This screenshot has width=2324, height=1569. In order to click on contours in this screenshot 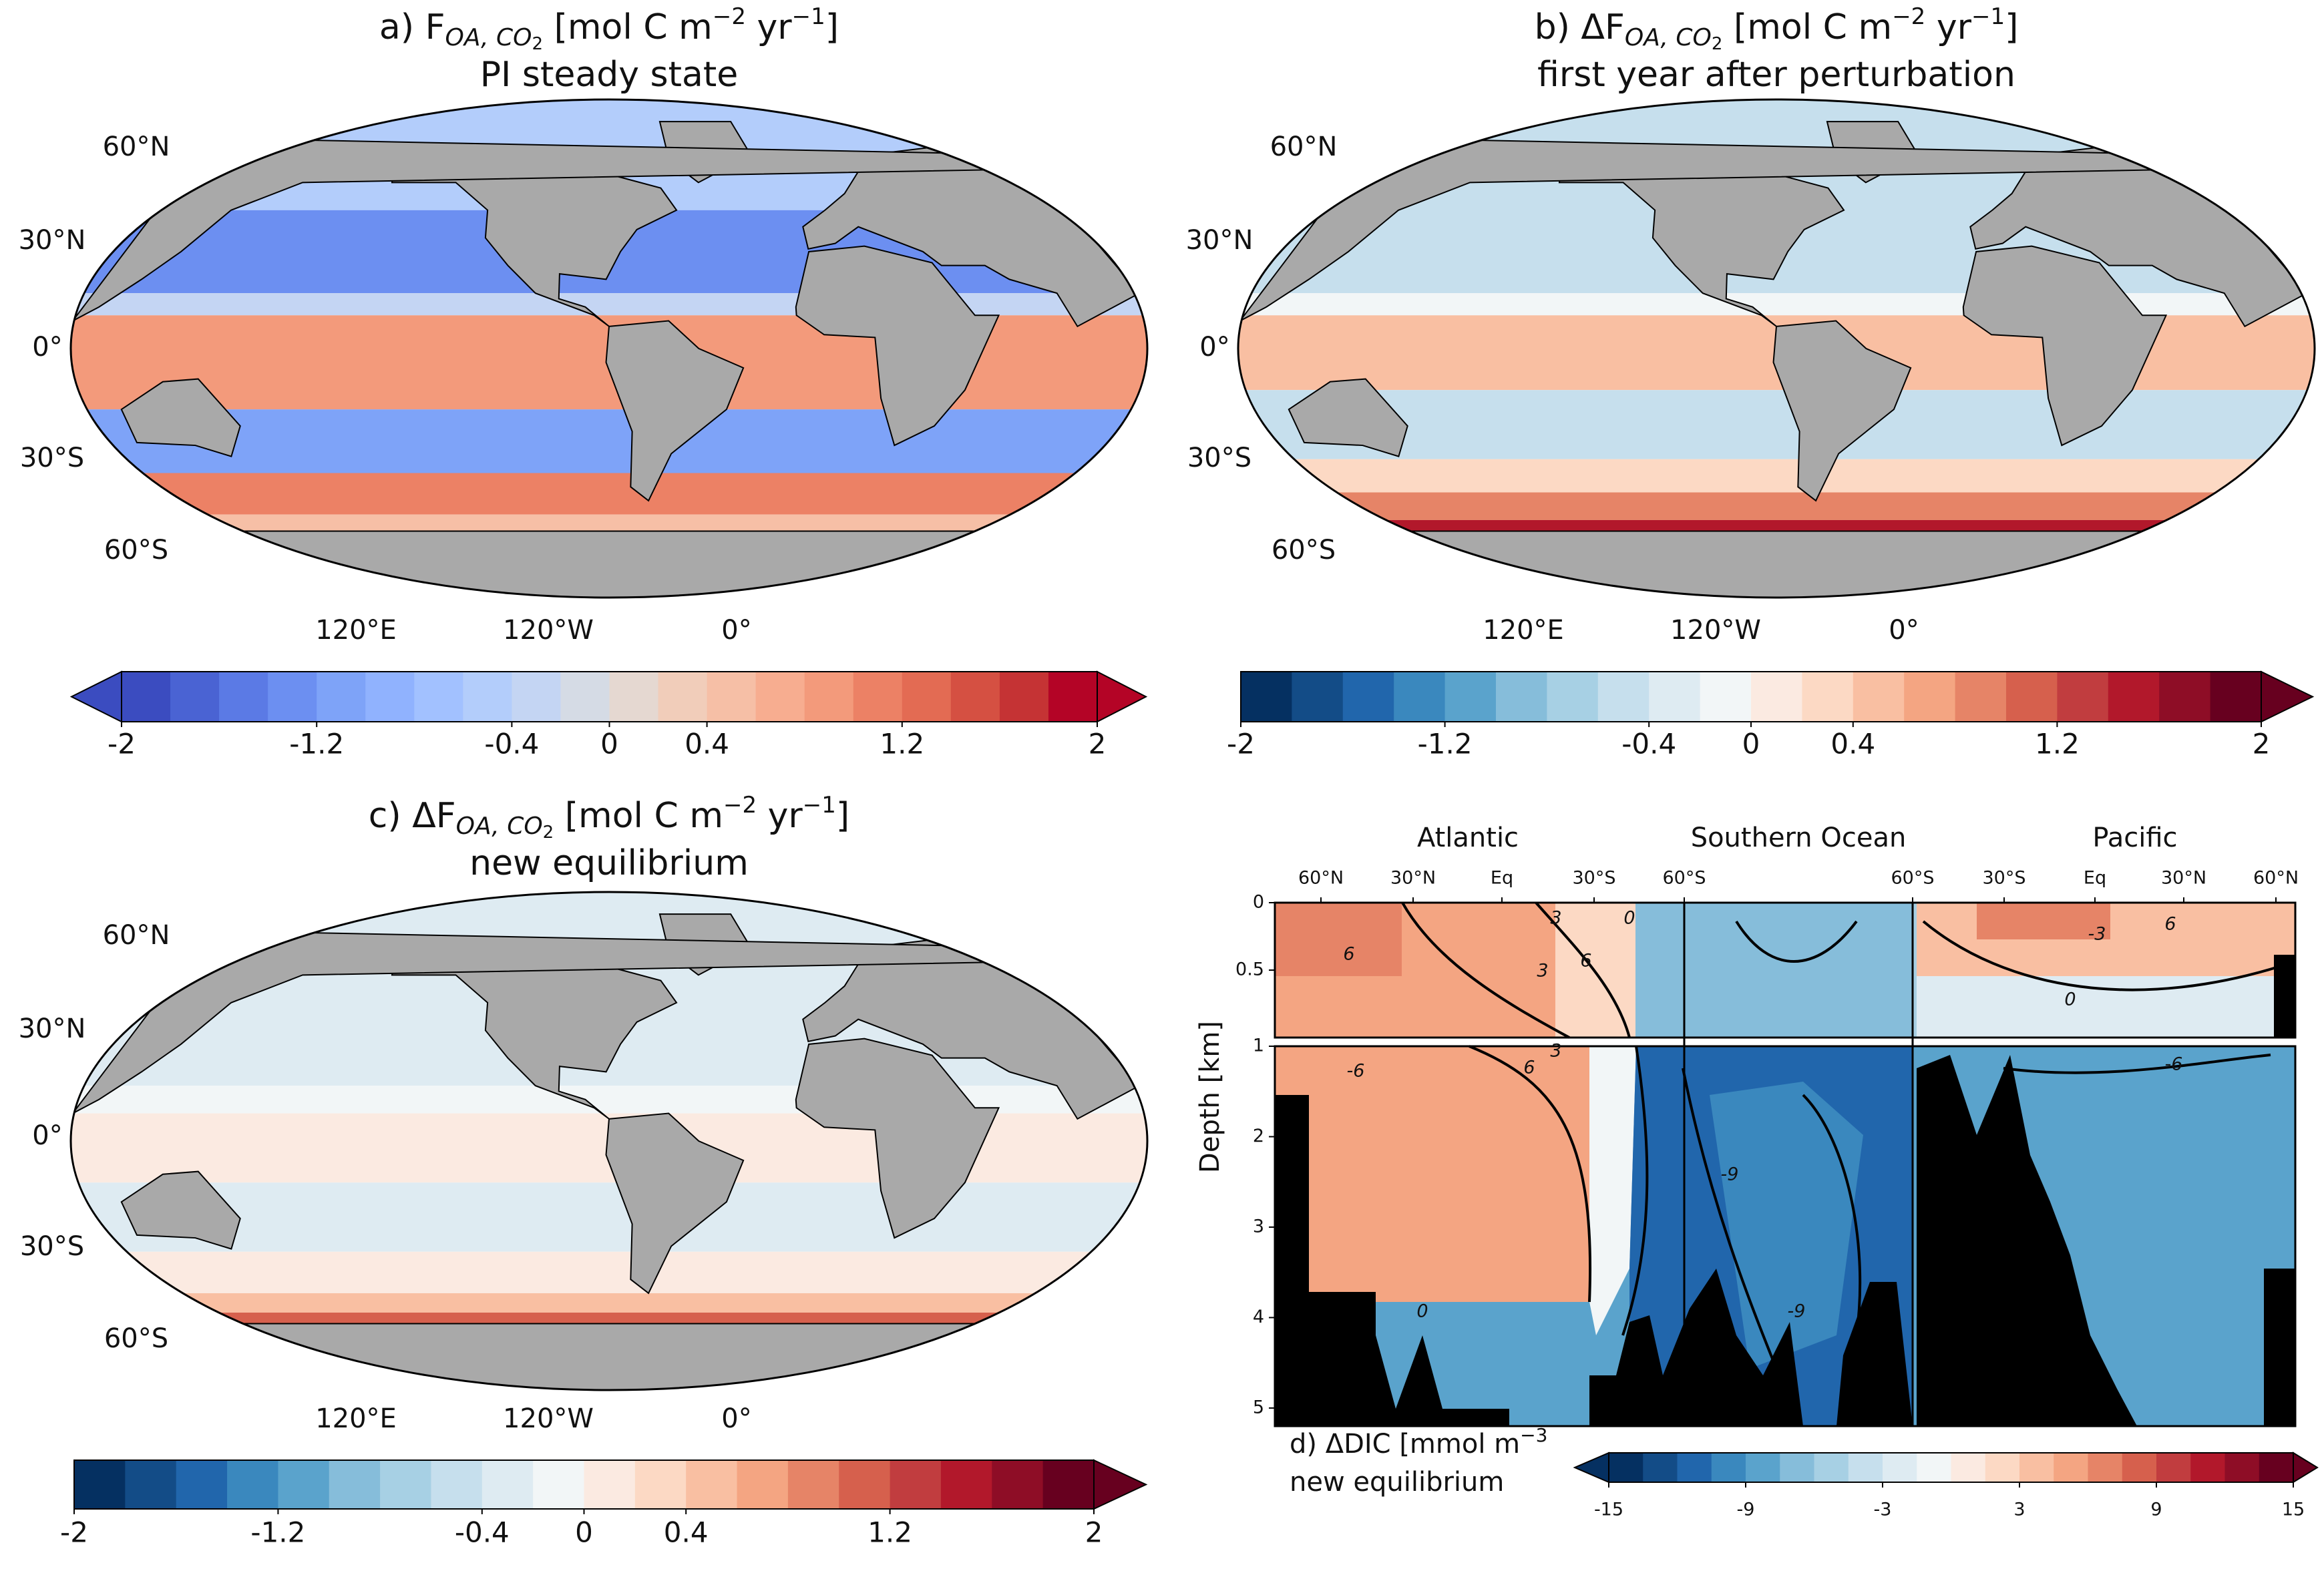, I will do `click(1849, 1135)`.